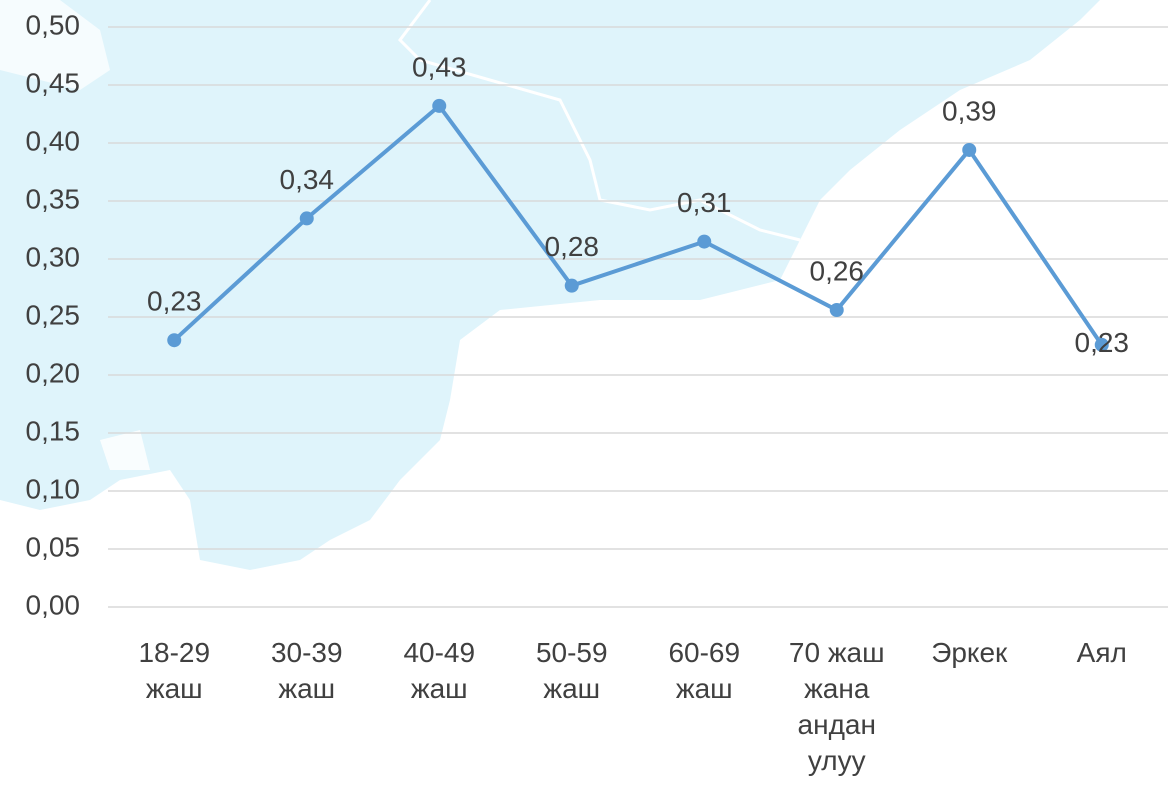 The width and height of the screenshot is (1168, 802). I want to click on x-tick-label: 70 жаш жана андан улуу, so click(837, 706).